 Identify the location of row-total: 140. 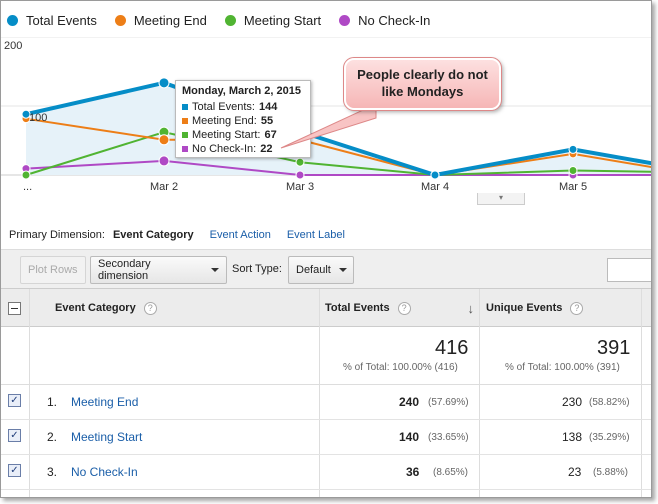
(409, 437).